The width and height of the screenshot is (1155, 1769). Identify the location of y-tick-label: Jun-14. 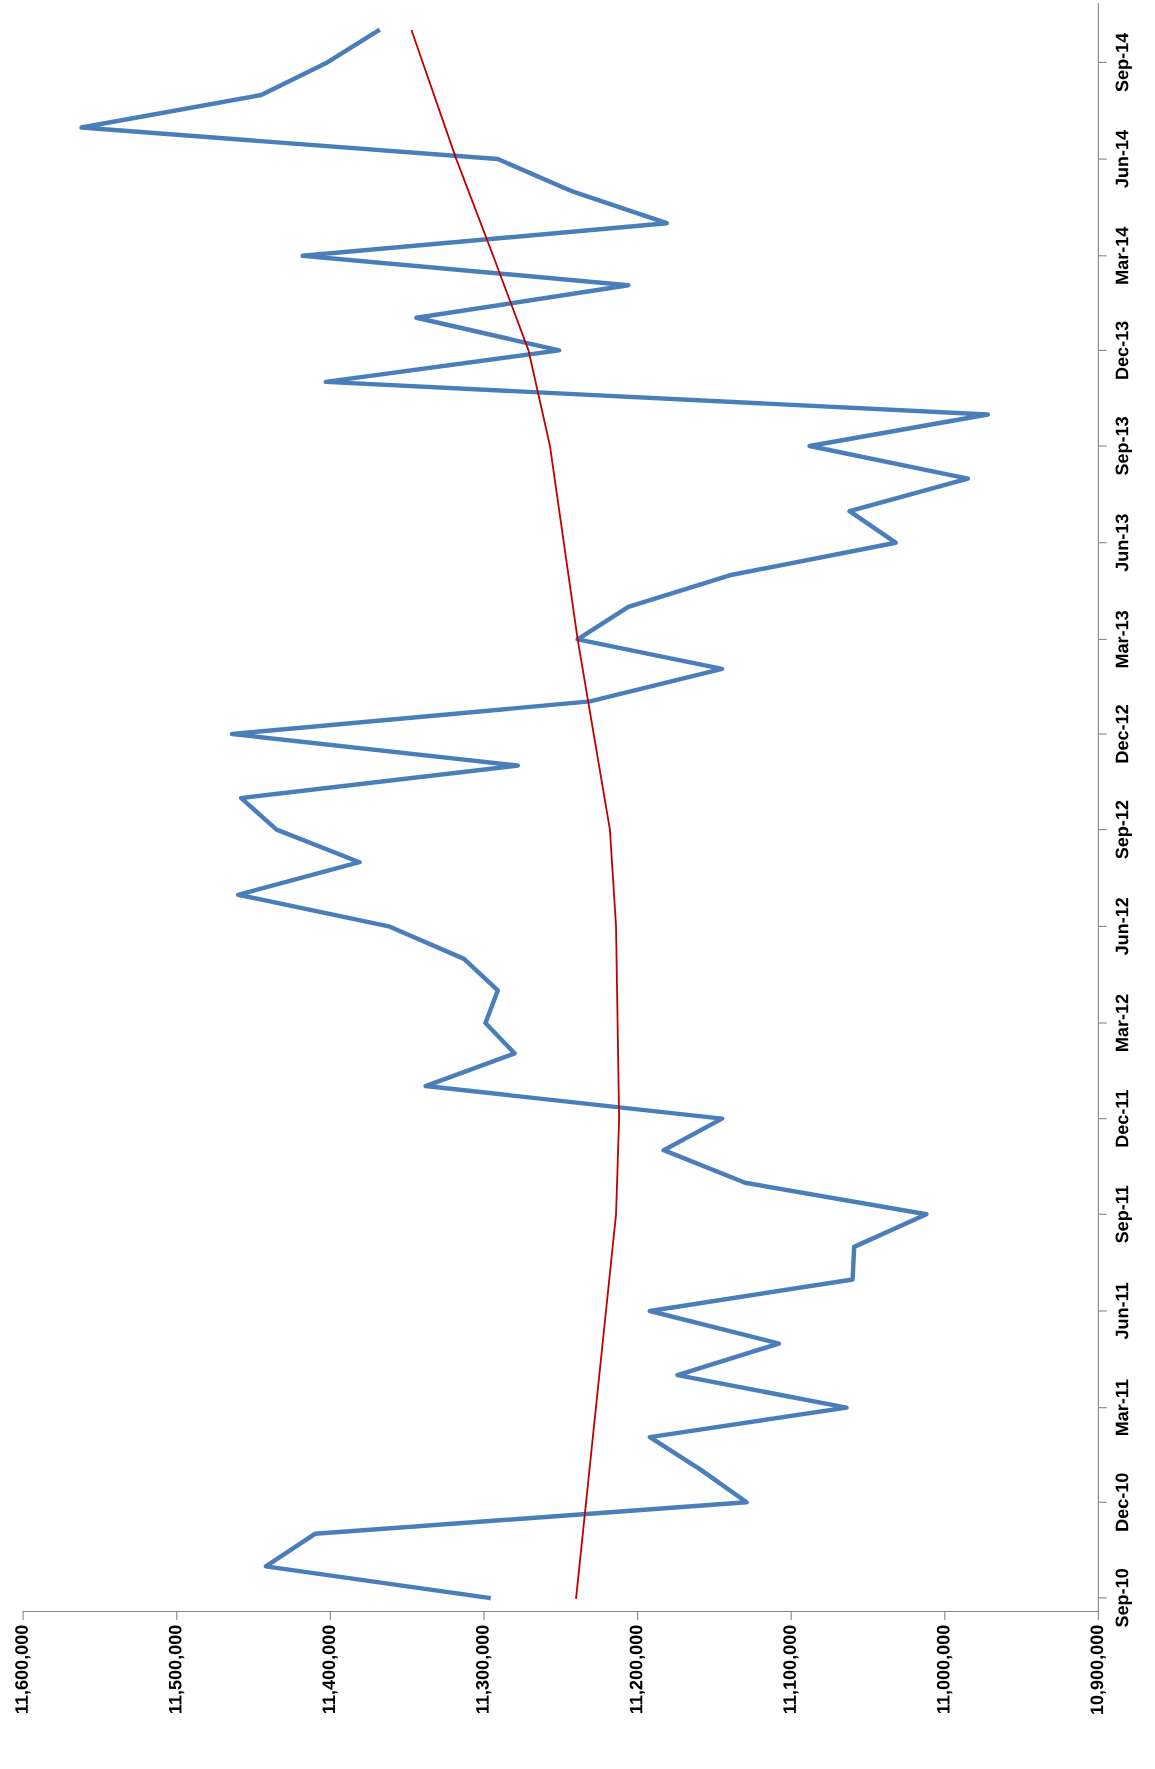
(1122, 159).